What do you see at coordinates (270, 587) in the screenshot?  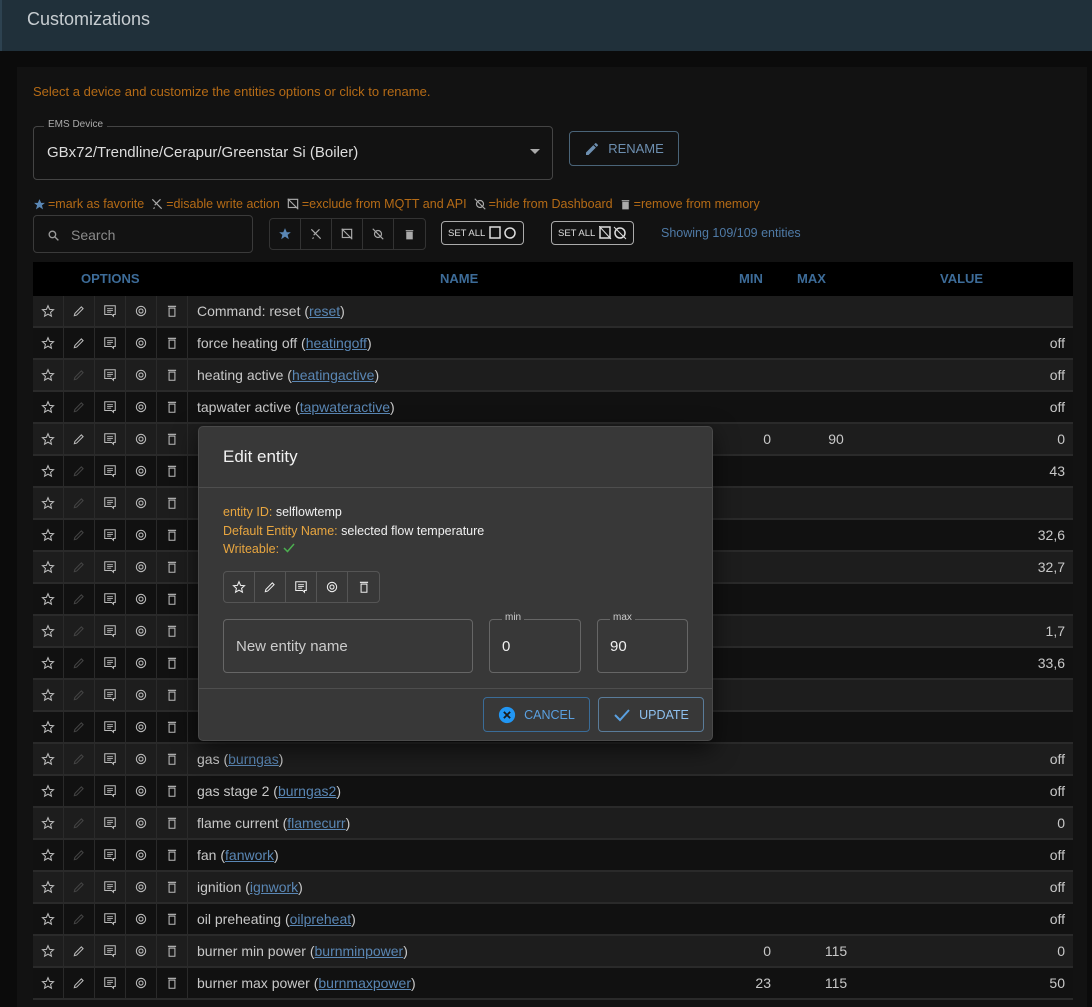 I see `dialog-readonly-toggle` at bounding box center [270, 587].